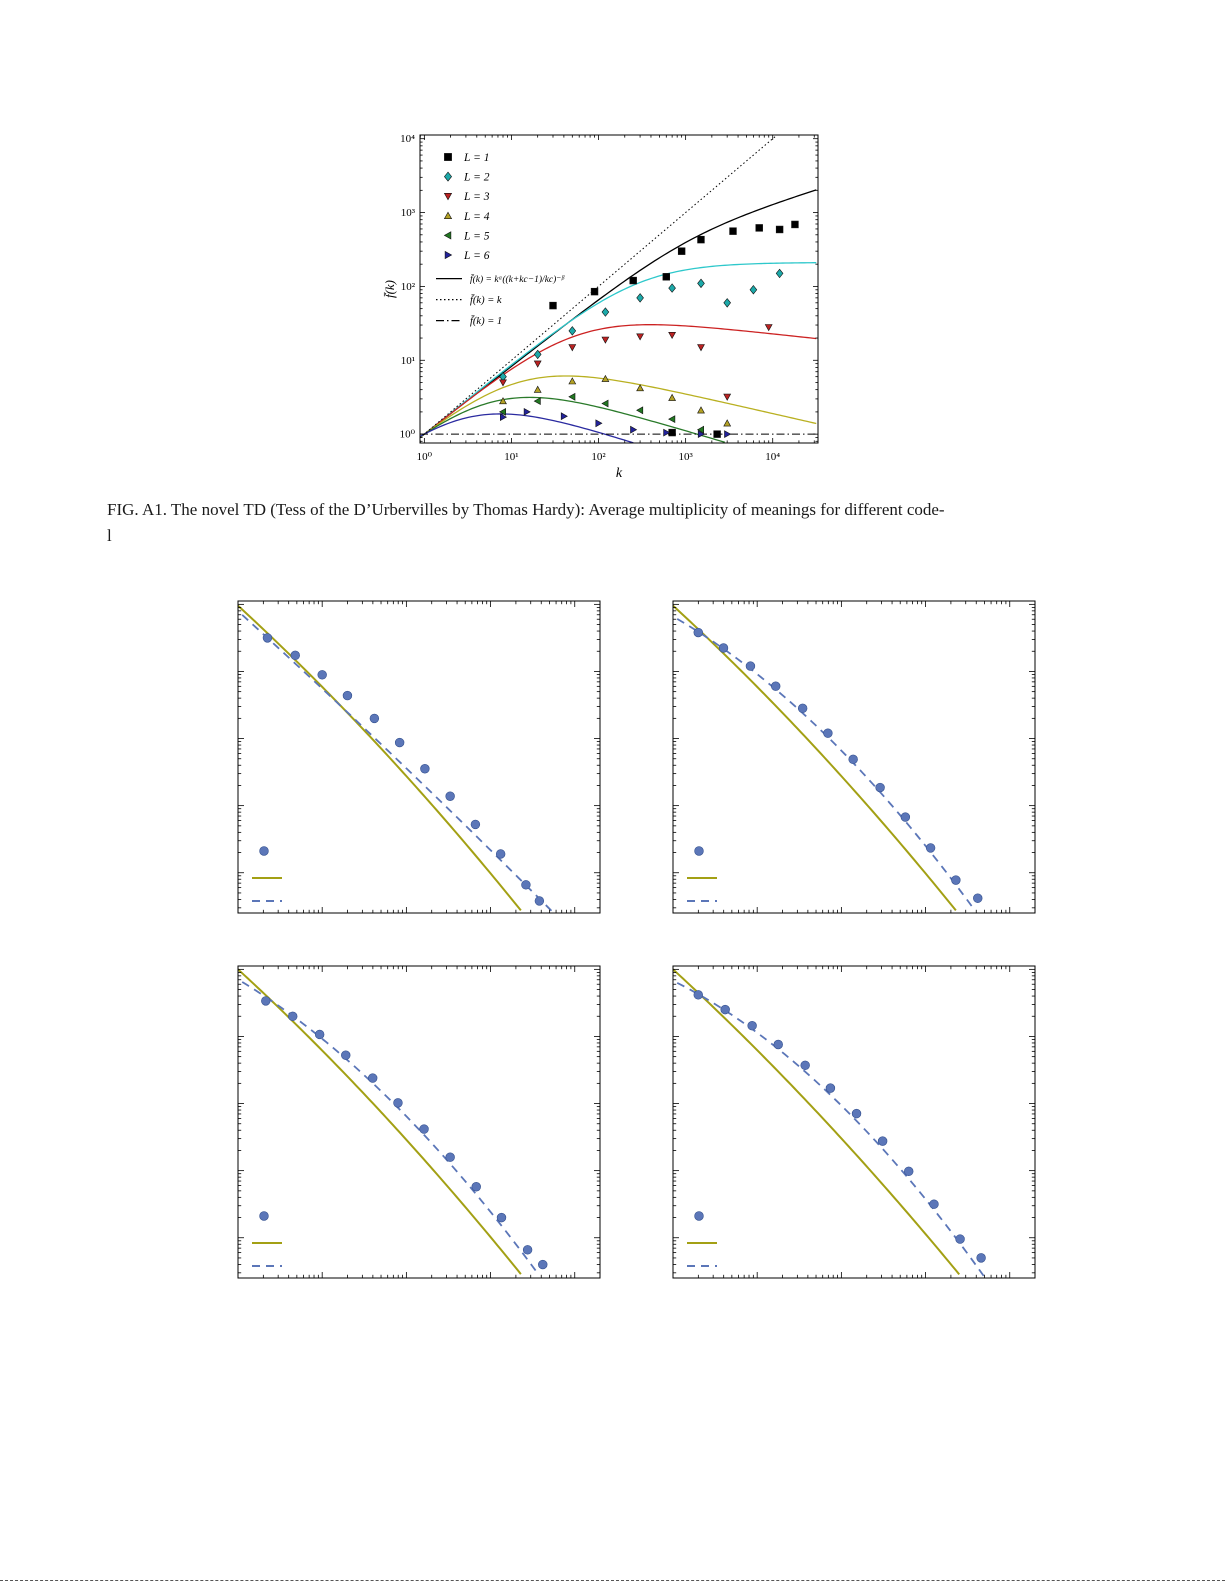 The width and height of the screenshot is (1225, 1585). What do you see at coordinates (476, 178) in the screenshot?
I see `svg-text: L = 2` at bounding box center [476, 178].